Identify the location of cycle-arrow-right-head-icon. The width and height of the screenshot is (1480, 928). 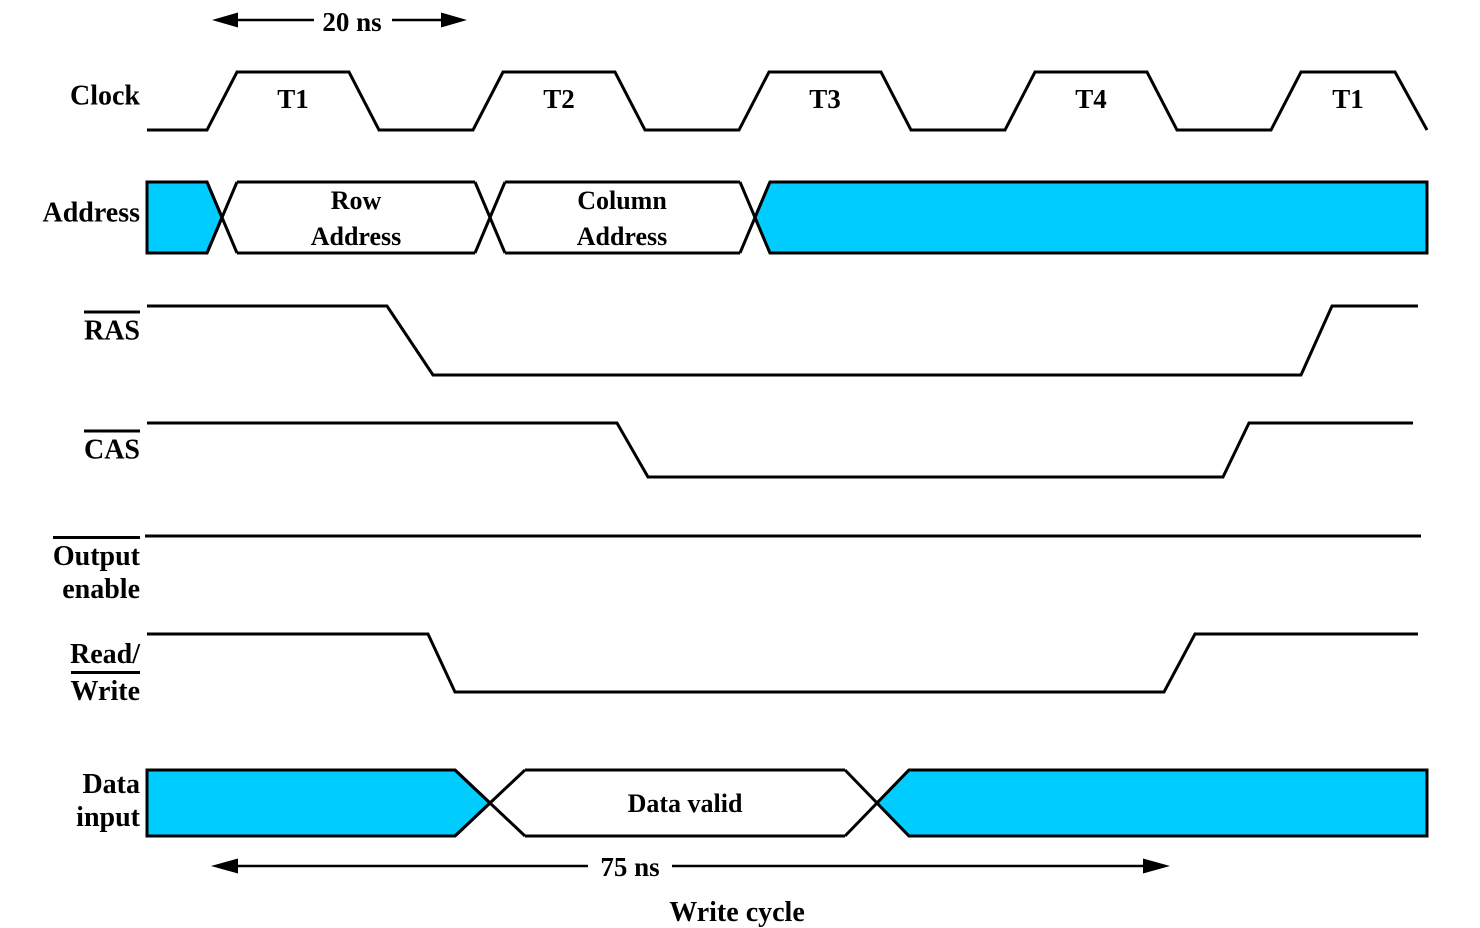
(1156, 866).